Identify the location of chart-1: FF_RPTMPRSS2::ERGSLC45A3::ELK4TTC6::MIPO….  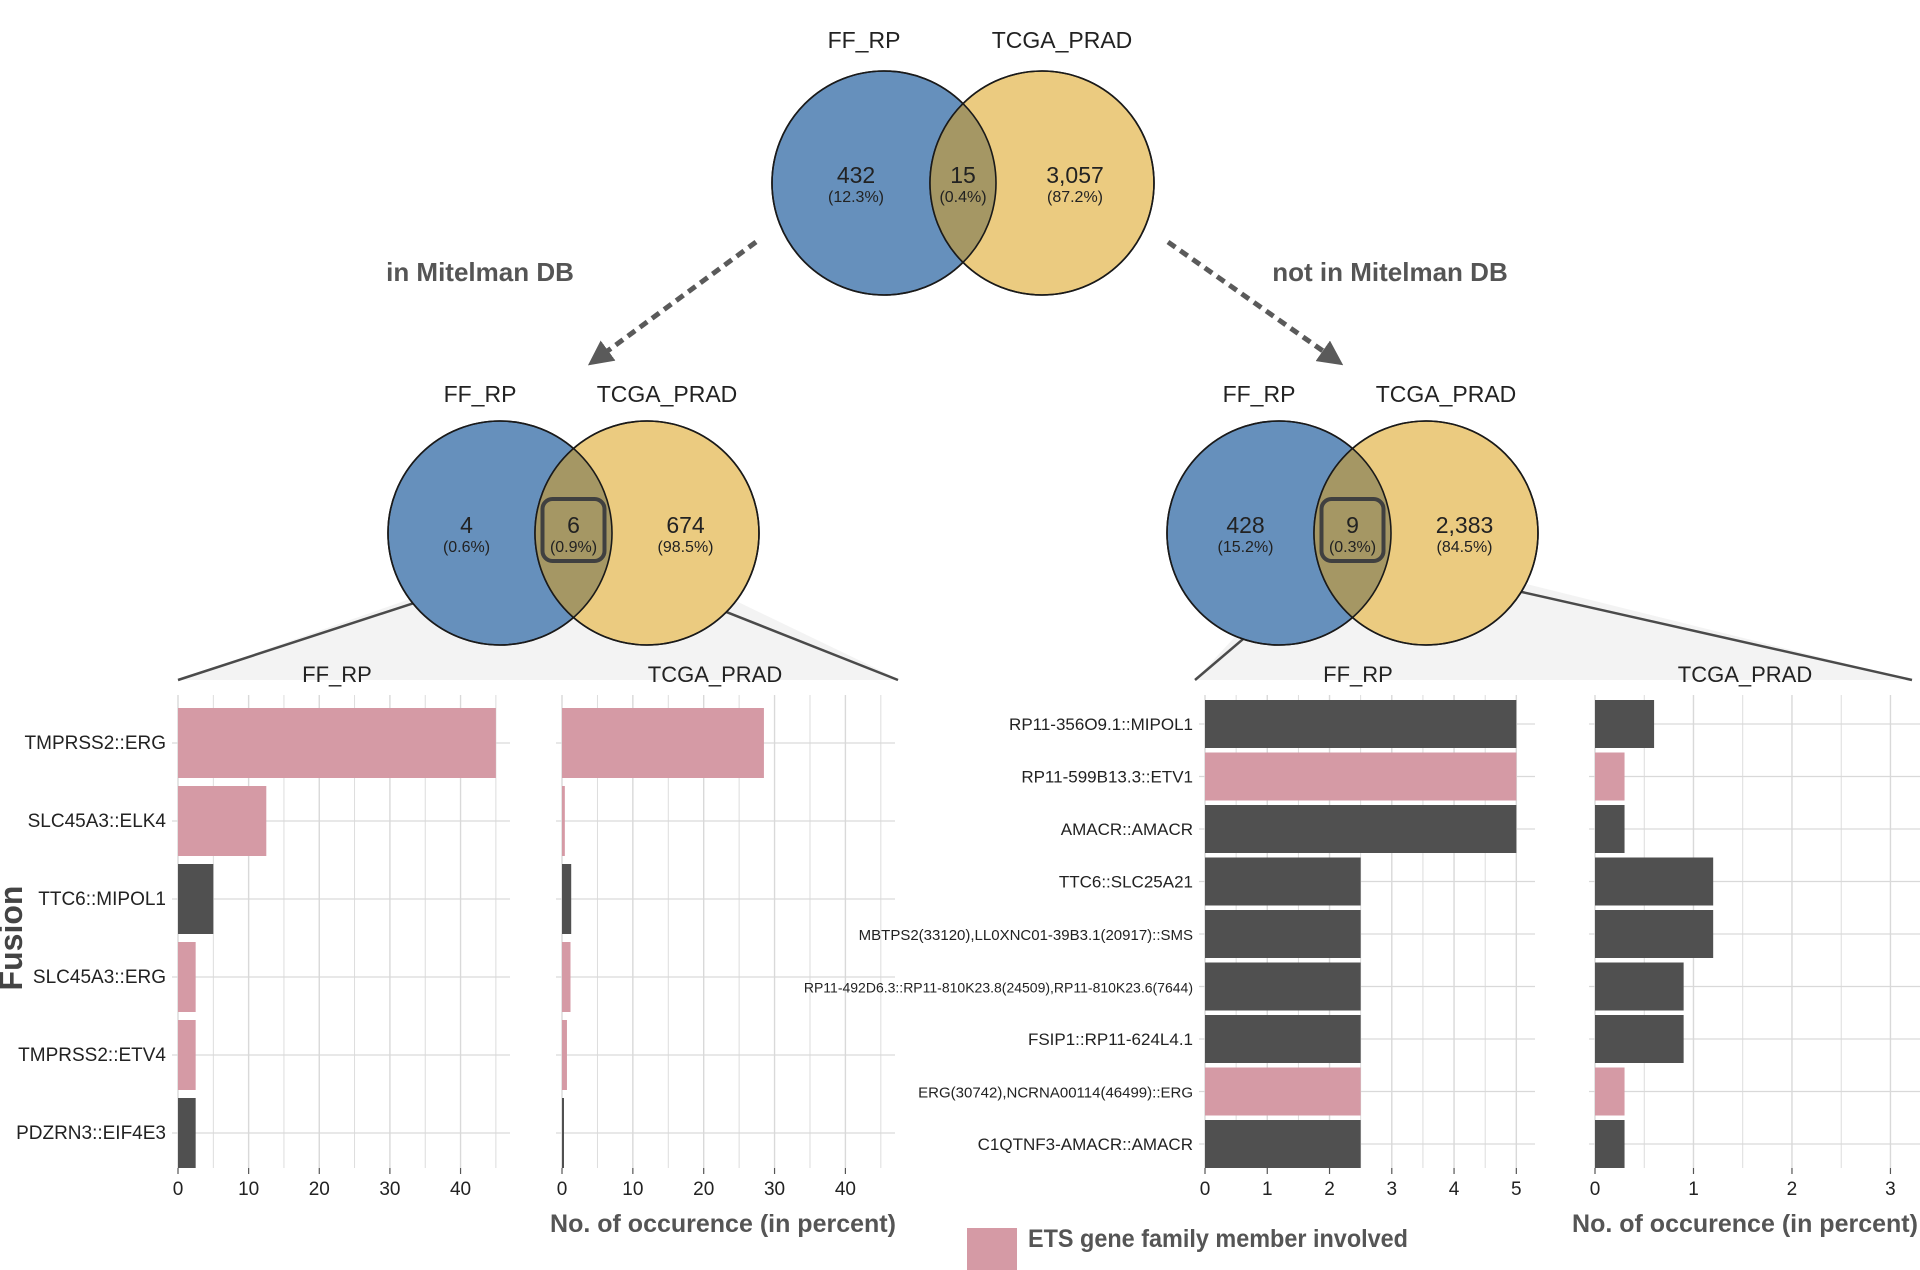
(263, 931).